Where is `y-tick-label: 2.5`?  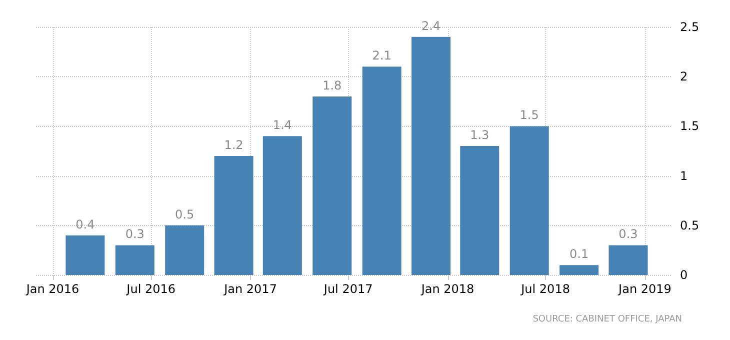
y-tick-label: 2.5 is located at coordinates (690, 27).